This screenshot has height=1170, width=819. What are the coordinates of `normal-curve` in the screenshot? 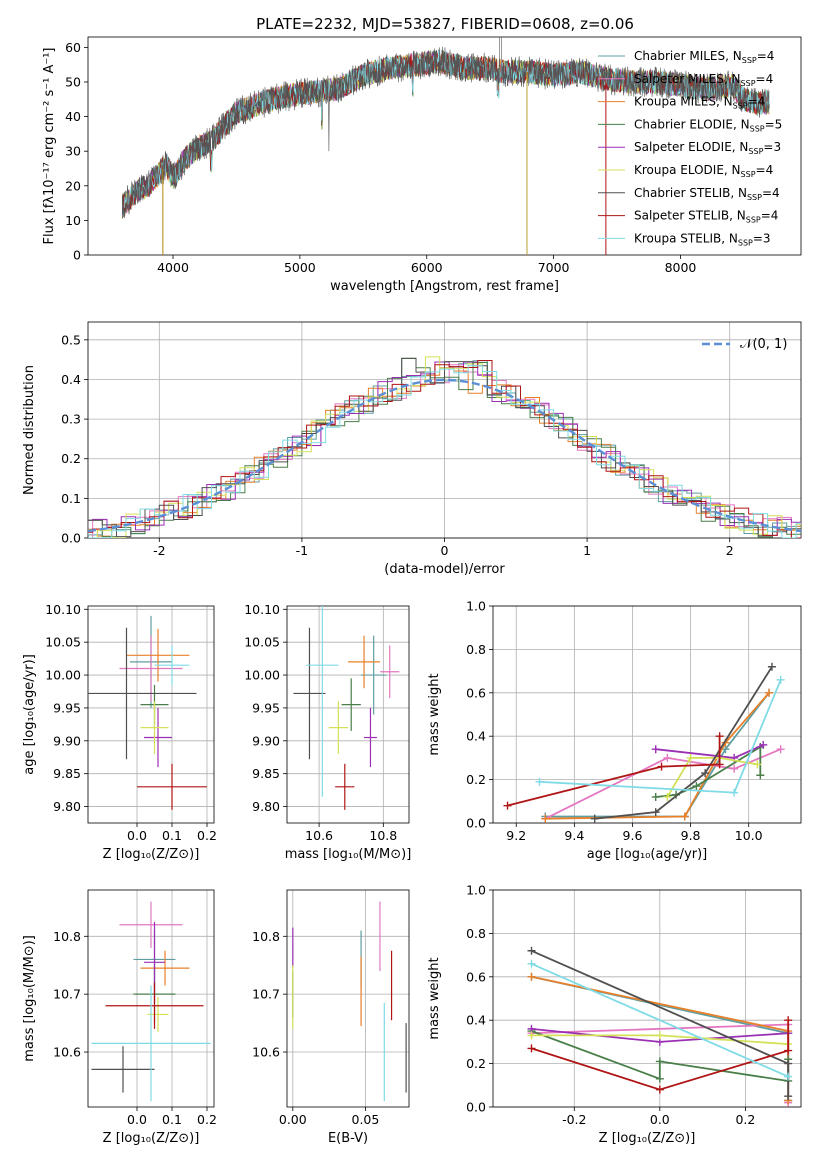 It's located at (444, 455).